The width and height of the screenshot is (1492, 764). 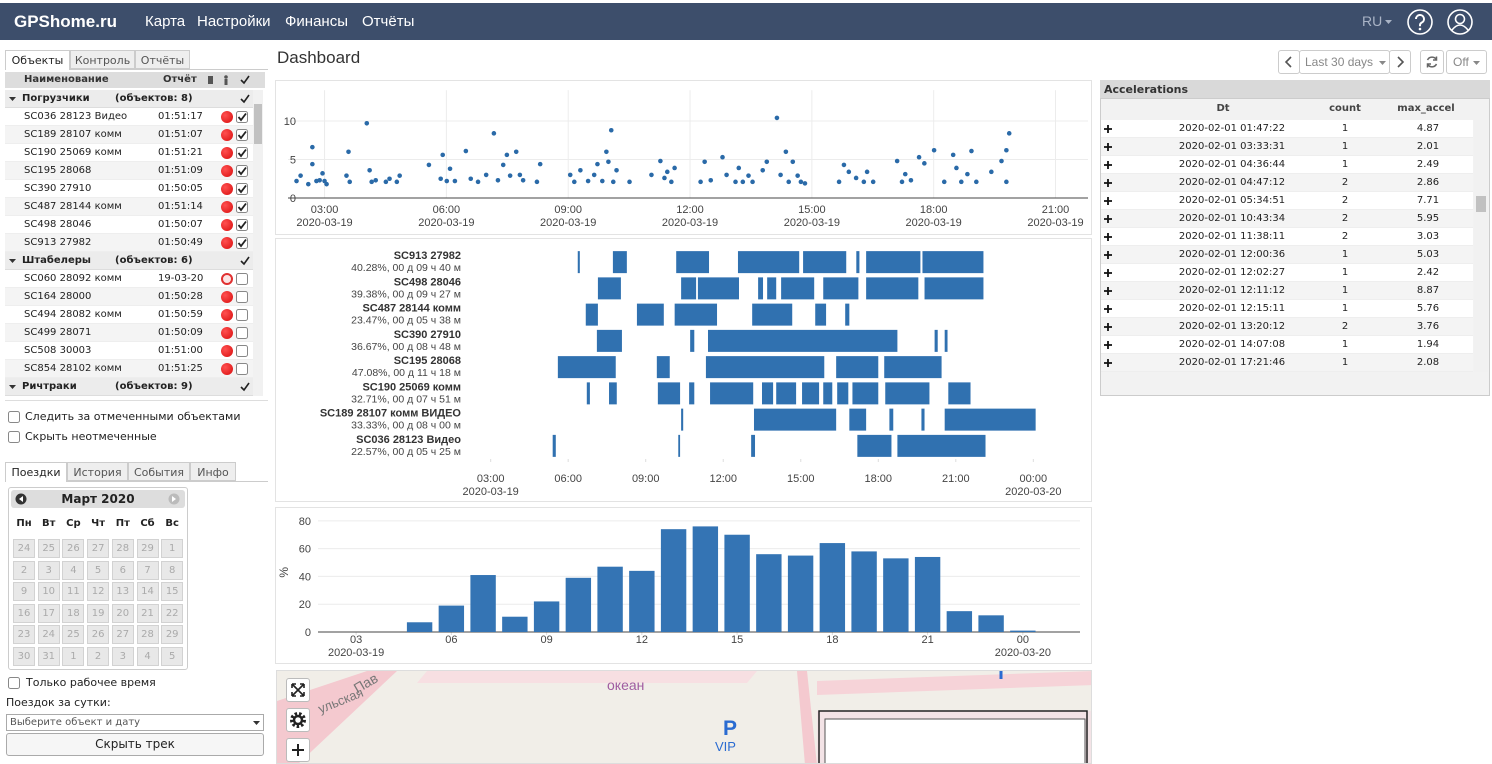 I want to click on tab: Поездки, so click(x=36, y=472).